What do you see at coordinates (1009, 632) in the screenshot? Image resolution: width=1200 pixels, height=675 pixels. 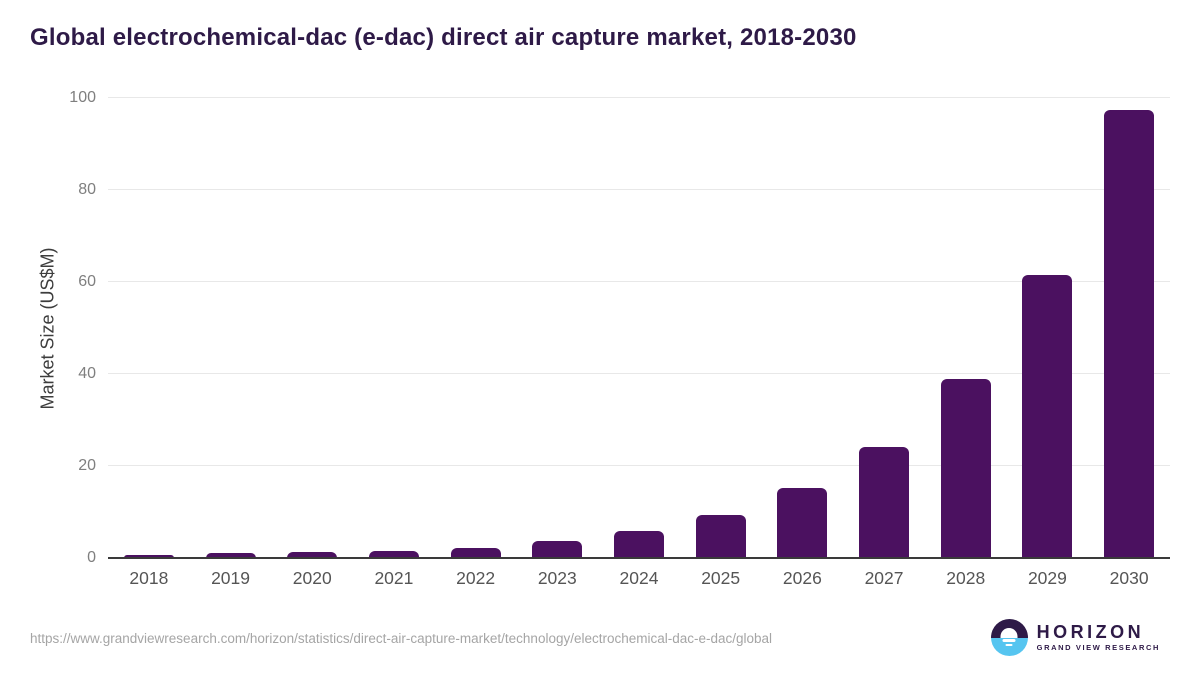 I see `logo-icon-sun-dome` at bounding box center [1009, 632].